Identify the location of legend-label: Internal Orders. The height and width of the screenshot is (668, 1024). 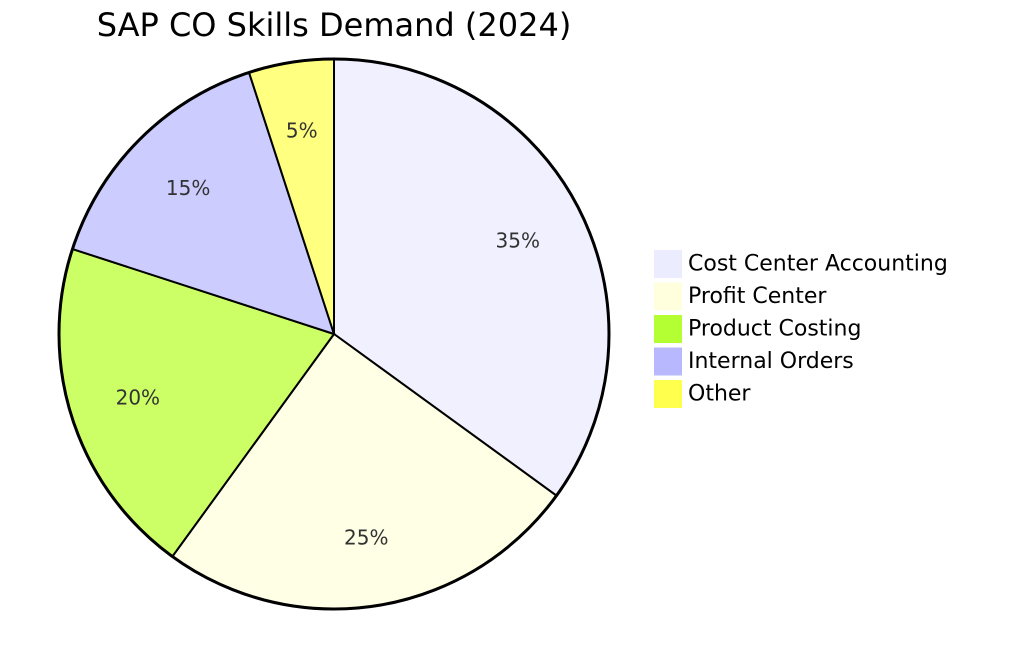
(771, 361).